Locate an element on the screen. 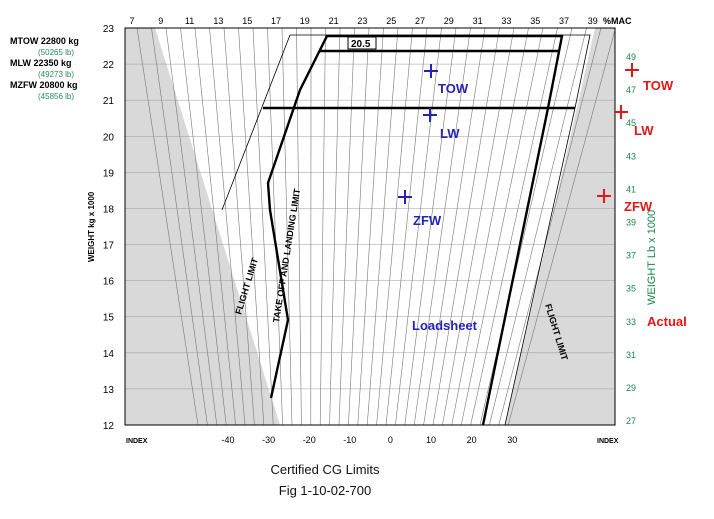 The width and height of the screenshot is (714, 519). top-tick-label: 27 is located at coordinates (420, 21).